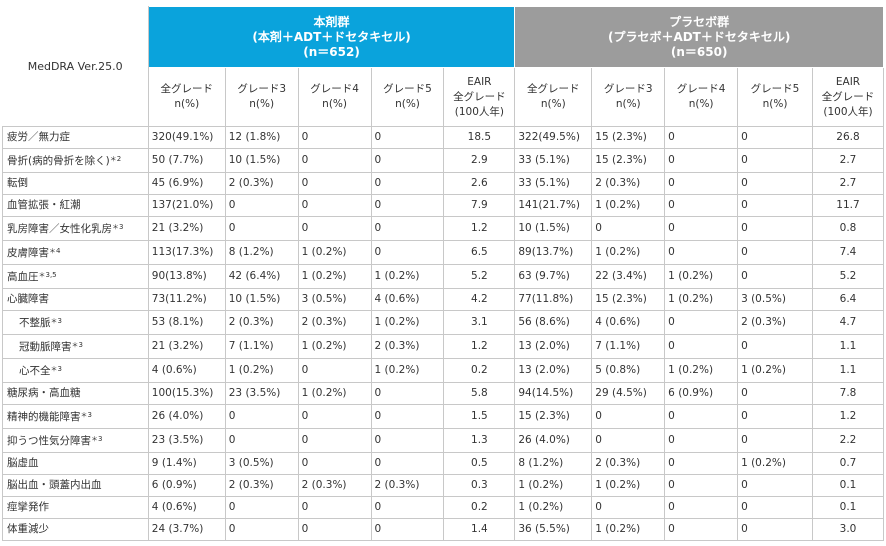 This screenshot has width=886, height=546. I want to click on eair-cell: 2.7, so click(848, 160).